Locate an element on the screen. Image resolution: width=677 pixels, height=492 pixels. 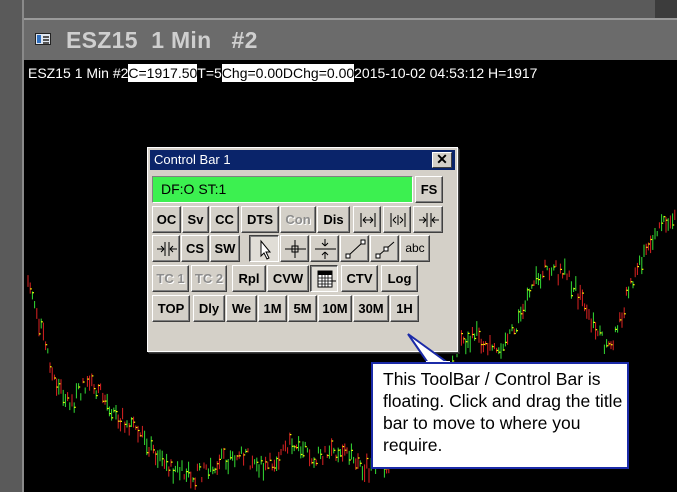
30m-button: 30M is located at coordinates (371, 308).